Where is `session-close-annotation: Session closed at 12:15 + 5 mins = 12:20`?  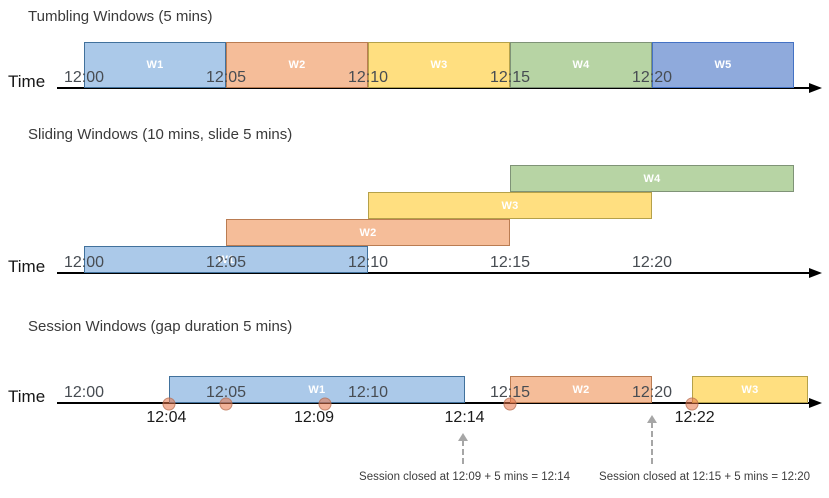 session-close-annotation: Session closed at 12:15 + 5 mins = 12:20 is located at coordinates (705, 477).